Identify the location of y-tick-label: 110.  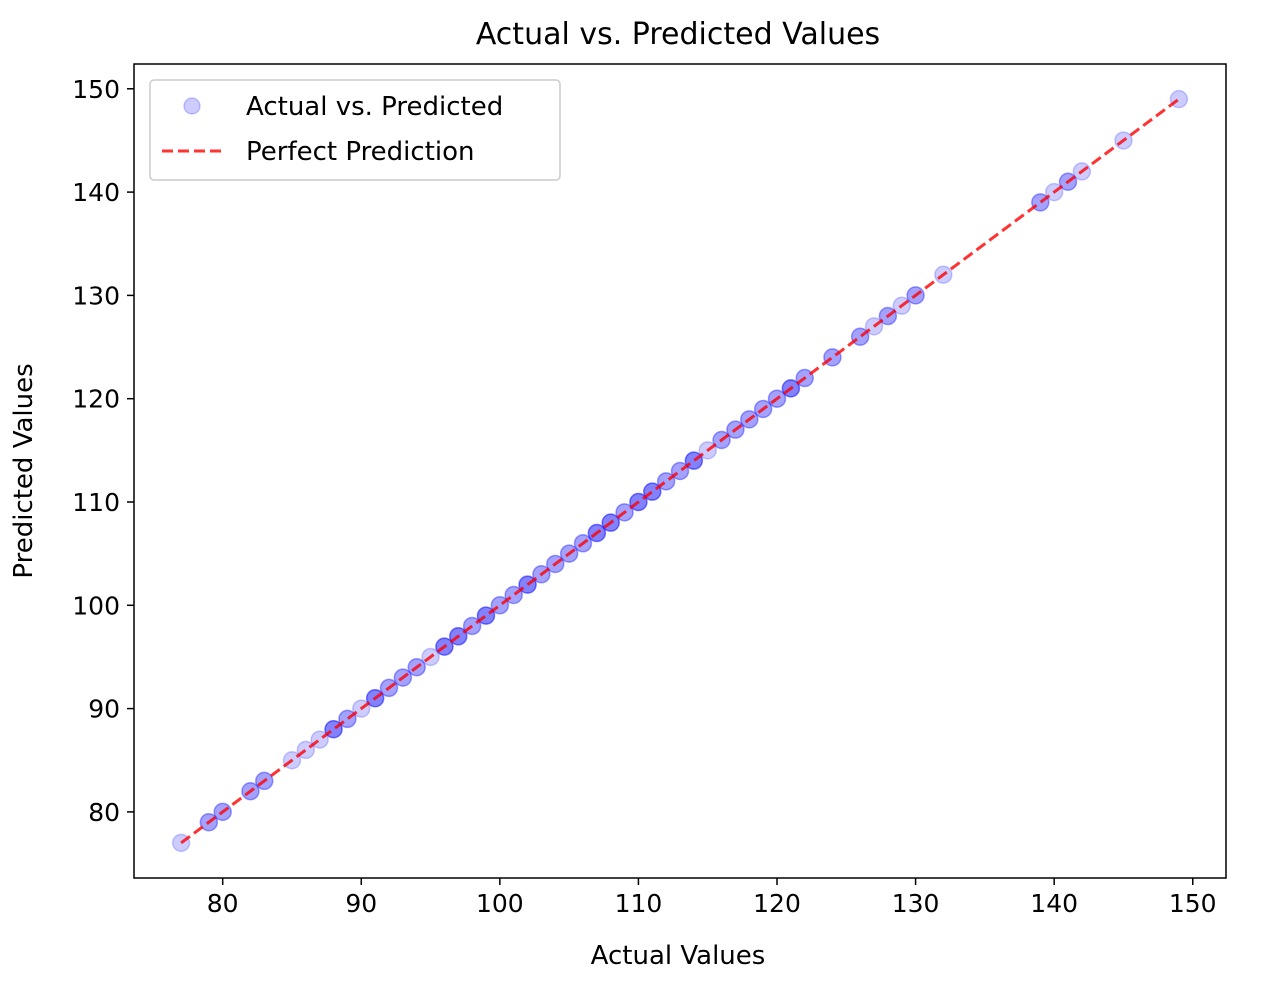
(96, 502).